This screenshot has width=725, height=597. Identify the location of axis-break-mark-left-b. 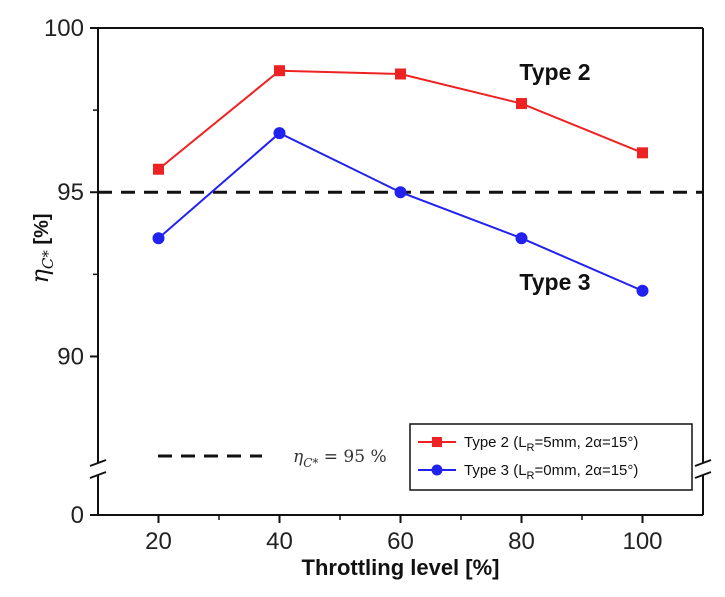
(98, 475).